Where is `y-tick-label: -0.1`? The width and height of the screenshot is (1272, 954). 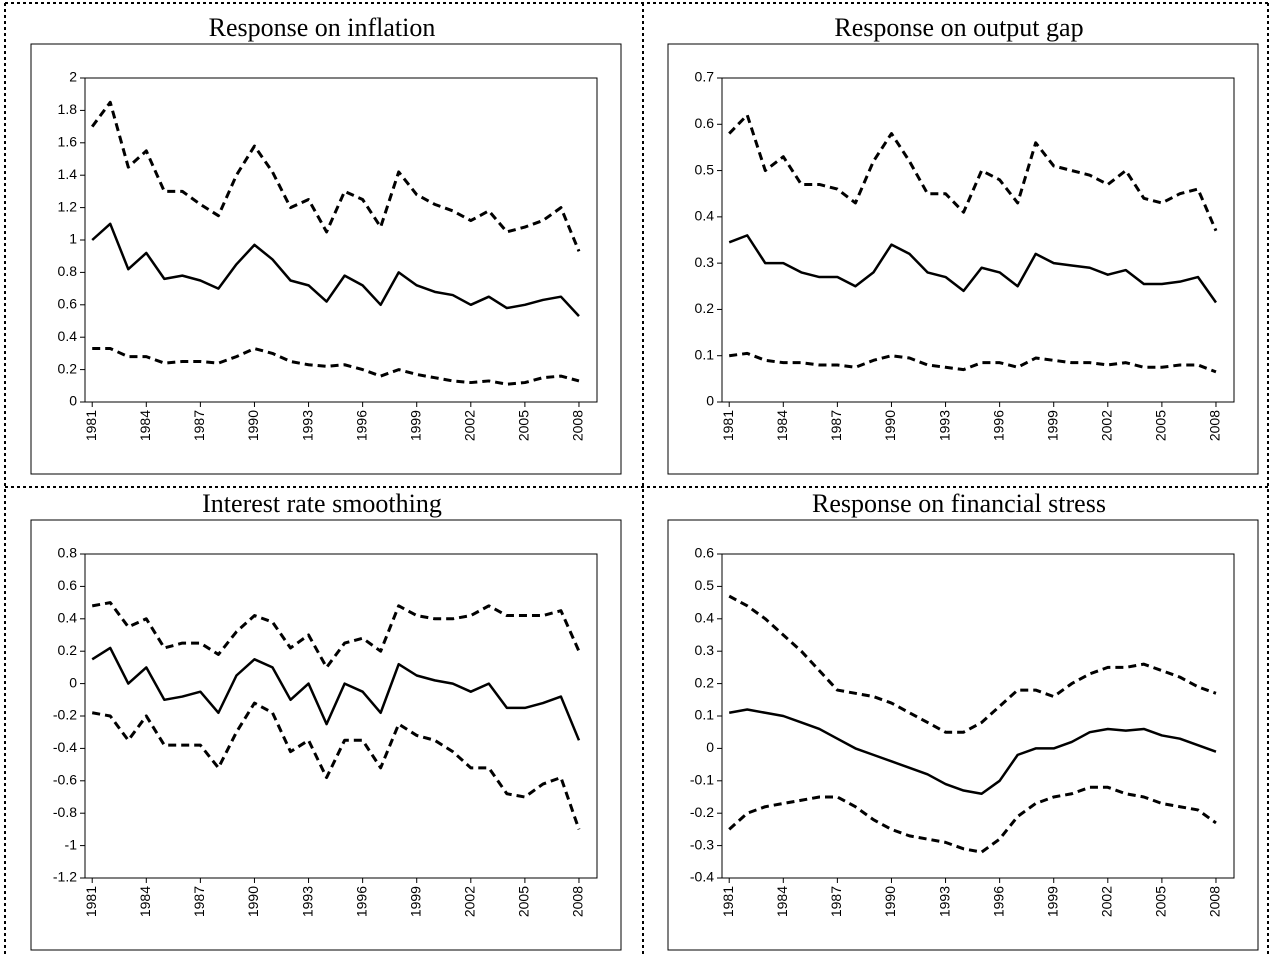
y-tick-label: -0.1 is located at coordinates (702, 780).